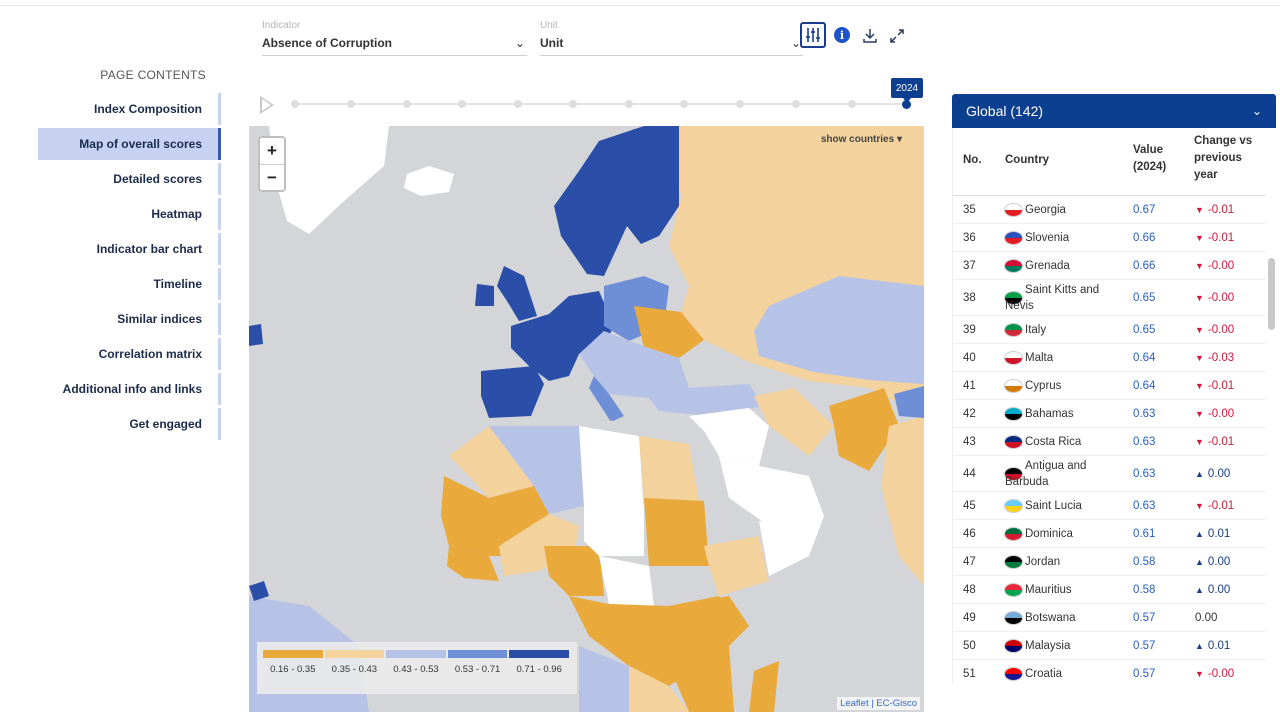  I want to click on column-header-no: No., so click(972, 160).